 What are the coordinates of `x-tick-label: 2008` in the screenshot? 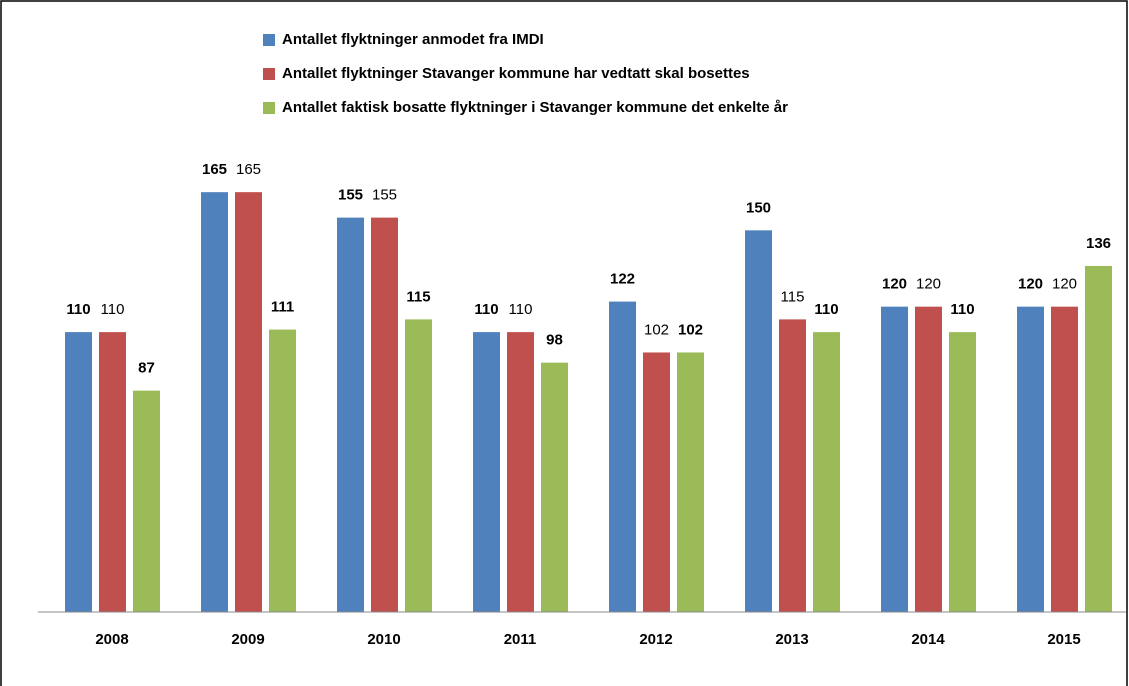 It's located at (111, 639).